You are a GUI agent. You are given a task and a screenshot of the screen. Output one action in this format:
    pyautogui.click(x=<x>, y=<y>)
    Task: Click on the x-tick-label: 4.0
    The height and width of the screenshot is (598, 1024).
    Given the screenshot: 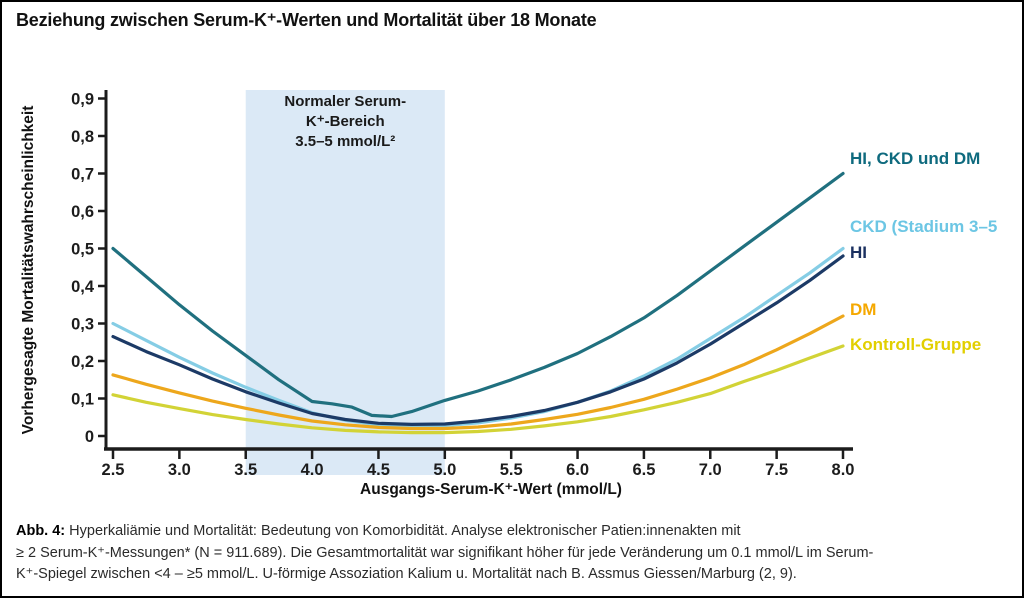 What is the action you would take?
    pyautogui.click(x=312, y=470)
    